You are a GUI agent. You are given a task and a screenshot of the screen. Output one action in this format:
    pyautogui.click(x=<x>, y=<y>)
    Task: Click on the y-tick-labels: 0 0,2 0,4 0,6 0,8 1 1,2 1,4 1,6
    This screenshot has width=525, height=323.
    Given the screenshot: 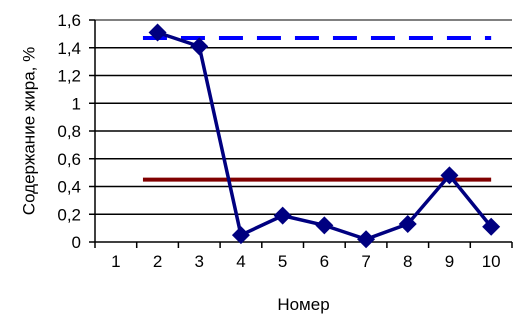 What is the action you would take?
    pyautogui.click(x=69, y=131)
    